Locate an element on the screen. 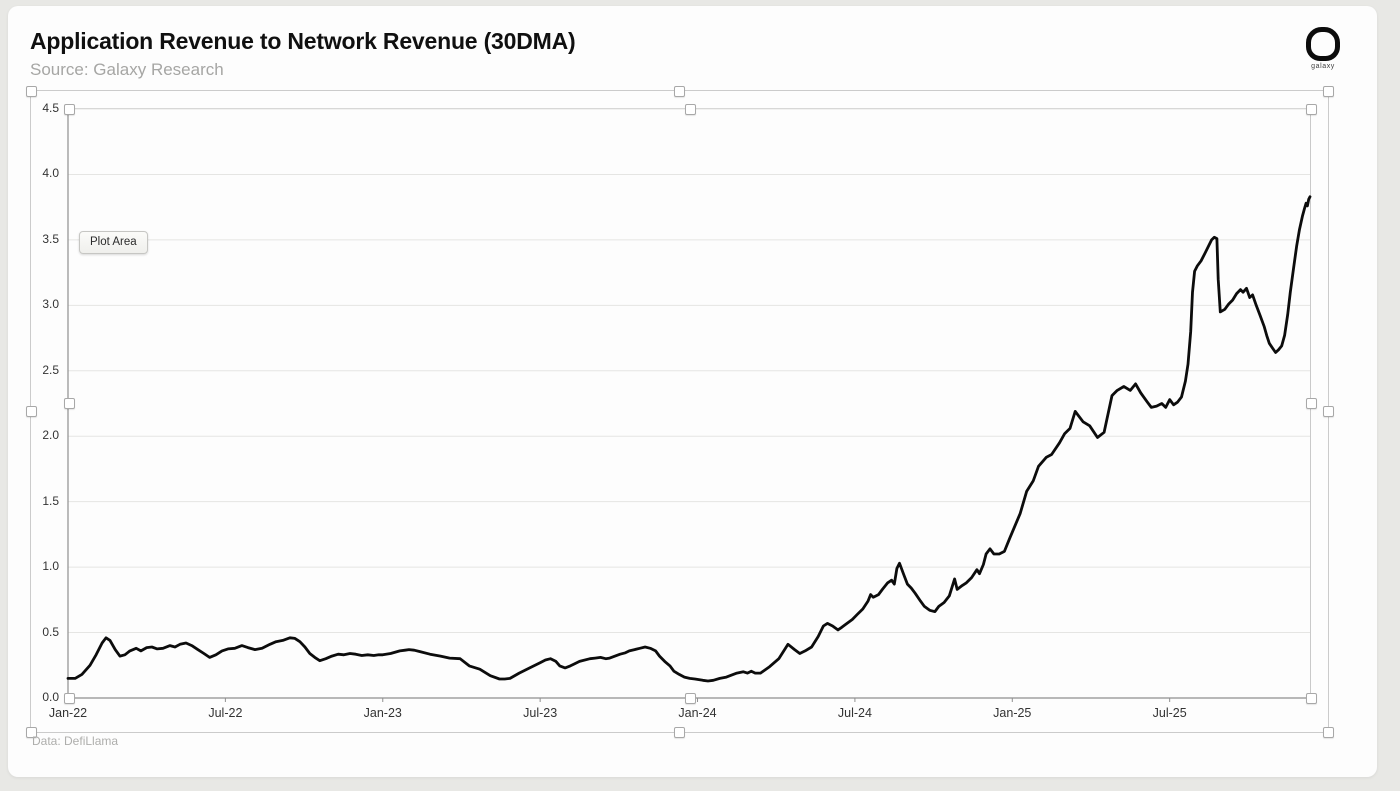  x-axis-label: Jan-22 is located at coordinates (68, 713).